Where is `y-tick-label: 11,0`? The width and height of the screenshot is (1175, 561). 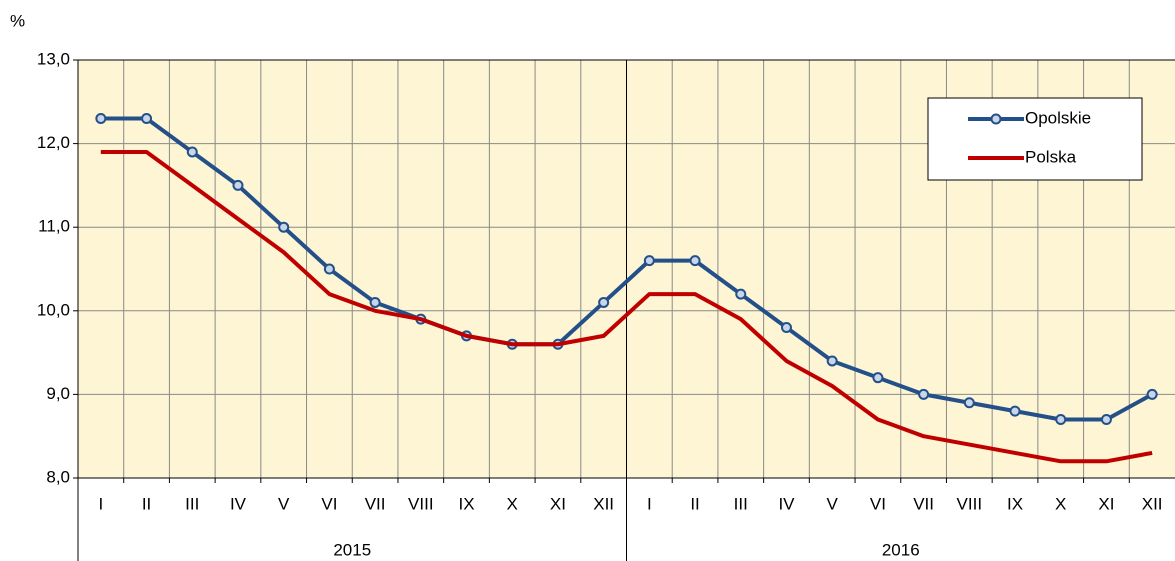
y-tick-label: 11,0 is located at coordinates (54, 226).